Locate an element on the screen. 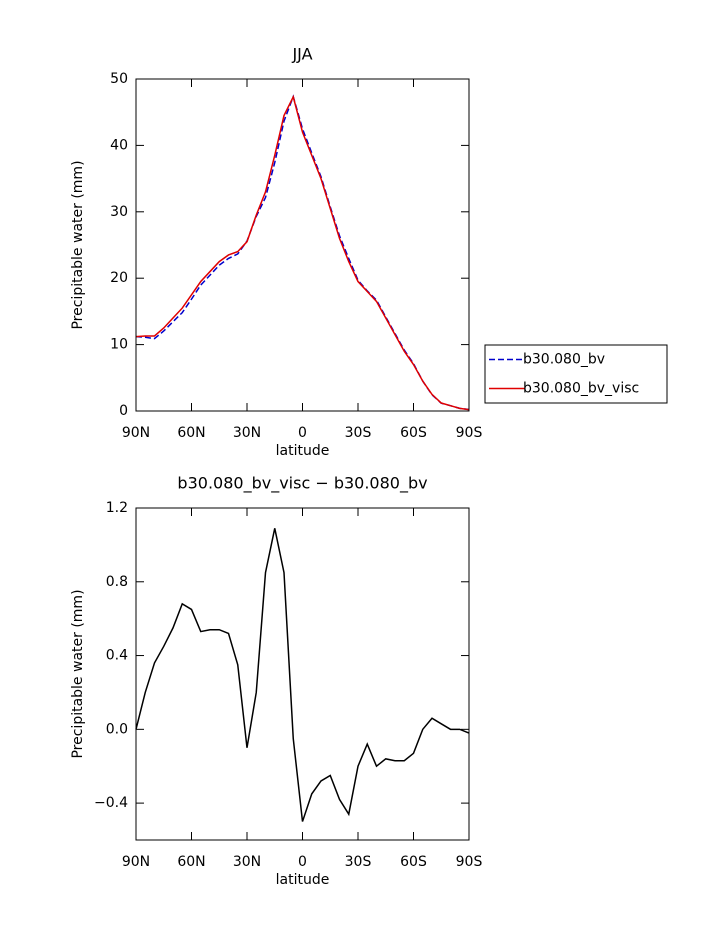 The width and height of the screenshot is (723, 935). y-tick-label: 0.8 is located at coordinates (117, 582).